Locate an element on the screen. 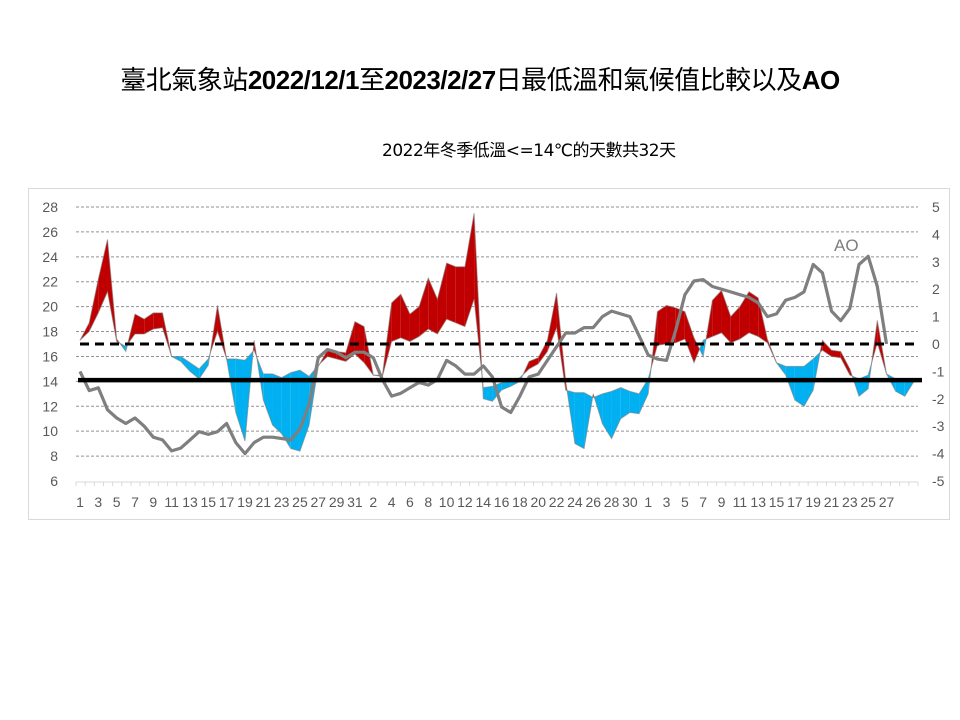 This screenshot has height=720, width=960. ao-series-label: AO is located at coordinates (846, 245).